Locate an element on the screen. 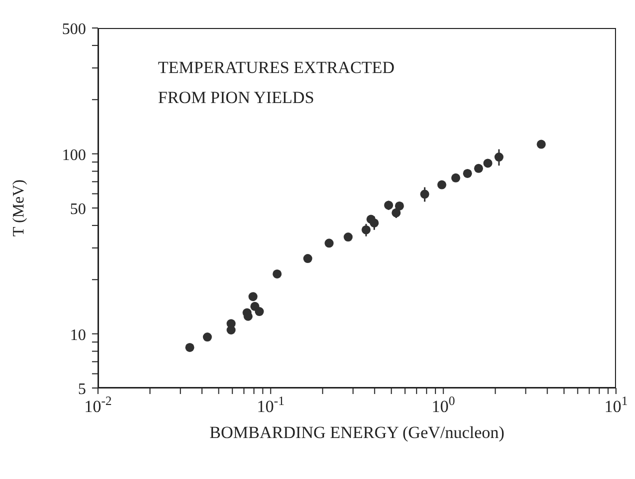 Image resolution: width=635 pixels, height=479 pixels. y-tick-label: 50 is located at coordinates (78, 209).